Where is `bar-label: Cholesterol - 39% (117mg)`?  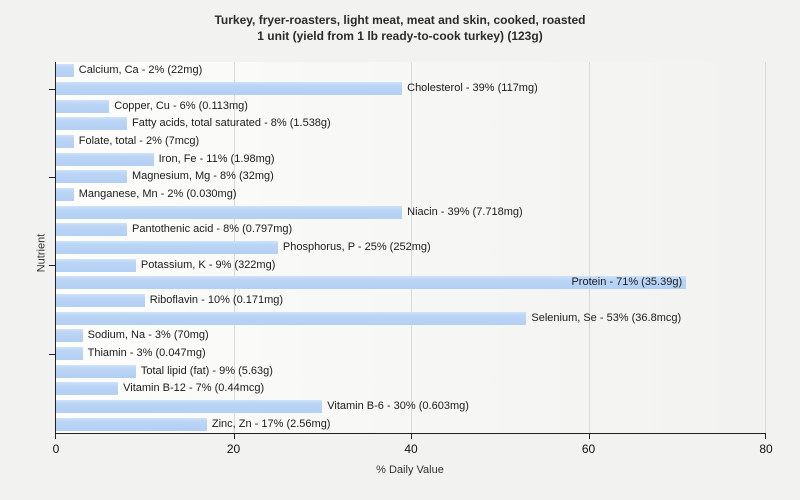
bar-label: Cholesterol - 39% (117mg) is located at coordinates (472, 87).